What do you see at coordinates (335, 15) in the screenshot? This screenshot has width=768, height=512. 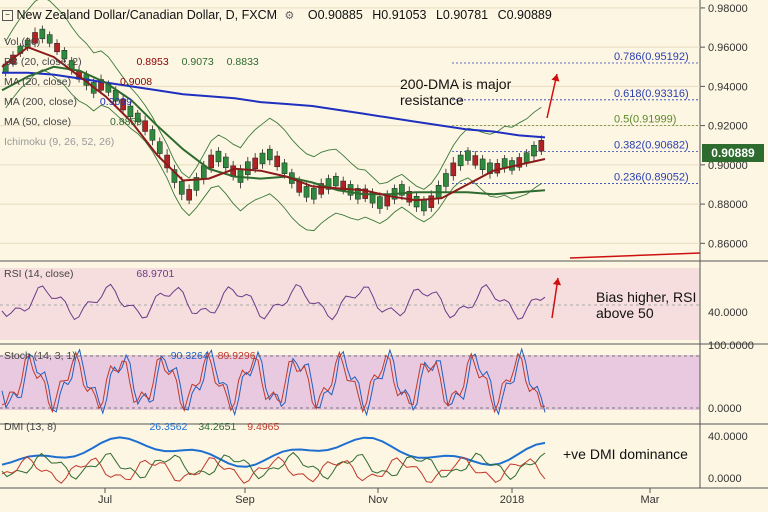 I see `ohlc-open: O0.90885` at bounding box center [335, 15].